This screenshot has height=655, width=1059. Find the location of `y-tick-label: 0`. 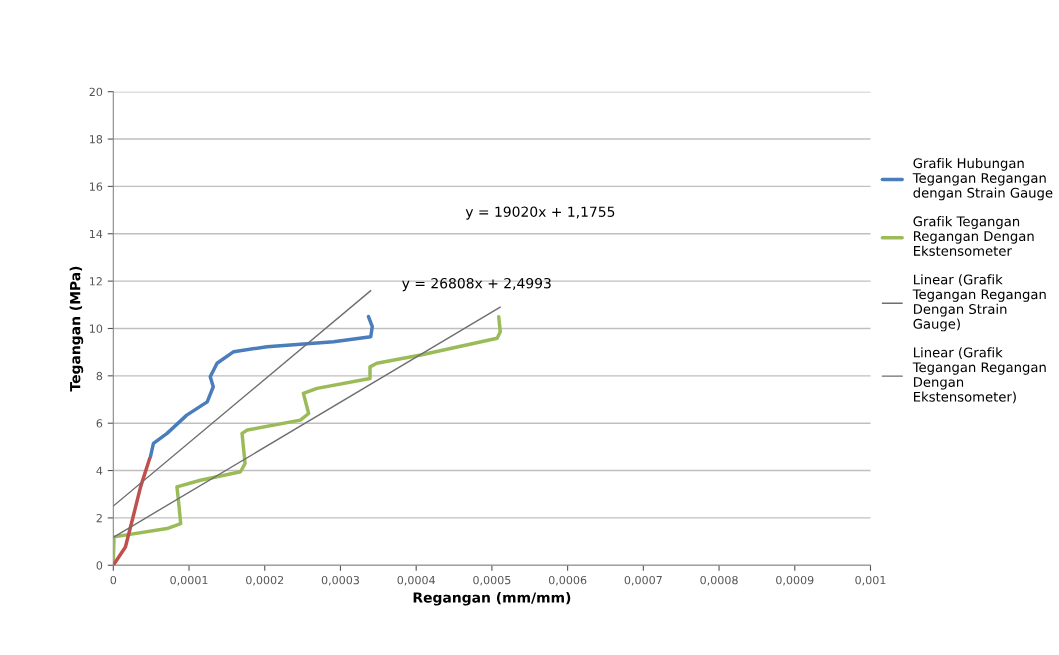

y-tick-label: 0 is located at coordinates (99, 565).